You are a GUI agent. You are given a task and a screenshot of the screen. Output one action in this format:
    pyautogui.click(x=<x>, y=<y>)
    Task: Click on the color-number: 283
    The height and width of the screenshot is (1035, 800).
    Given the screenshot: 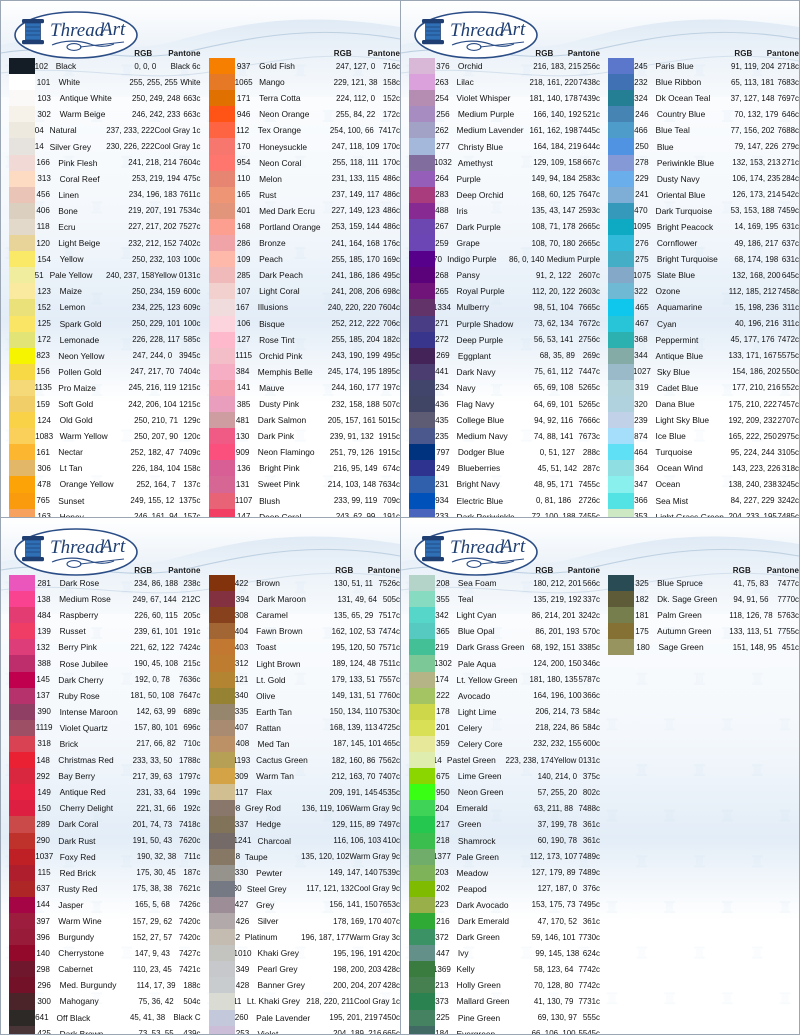 What is the action you would take?
    pyautogui.click(x=442, y=195)
    